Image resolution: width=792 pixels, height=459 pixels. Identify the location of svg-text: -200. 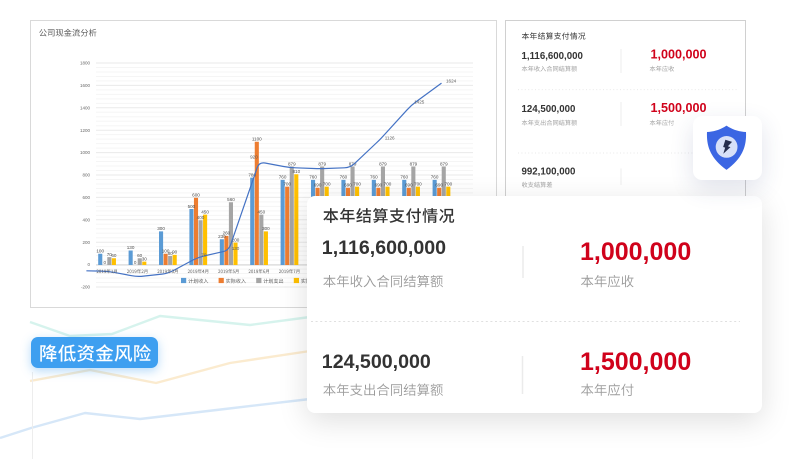
(86, 287).